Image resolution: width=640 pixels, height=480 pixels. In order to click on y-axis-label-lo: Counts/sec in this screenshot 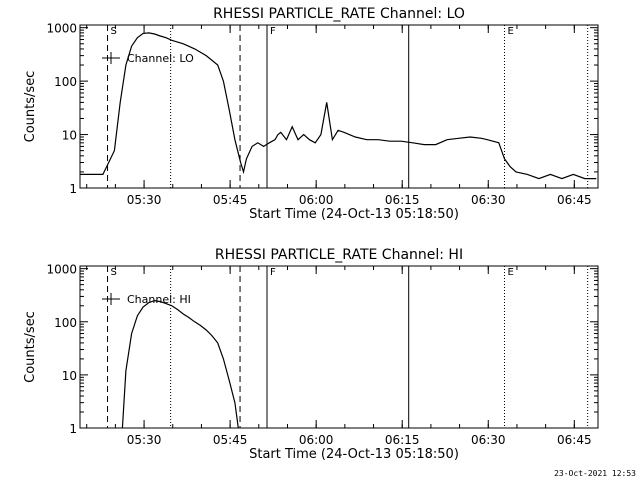, I will do `click(30, 107)`.